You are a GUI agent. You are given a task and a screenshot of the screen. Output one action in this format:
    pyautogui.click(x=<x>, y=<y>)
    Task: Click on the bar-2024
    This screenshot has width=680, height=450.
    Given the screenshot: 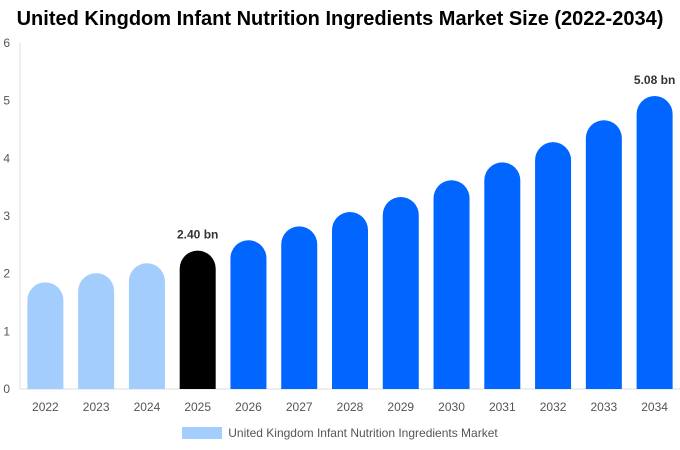 What is the action you would take?
    pyautogui.click(x=146, y=326)
    